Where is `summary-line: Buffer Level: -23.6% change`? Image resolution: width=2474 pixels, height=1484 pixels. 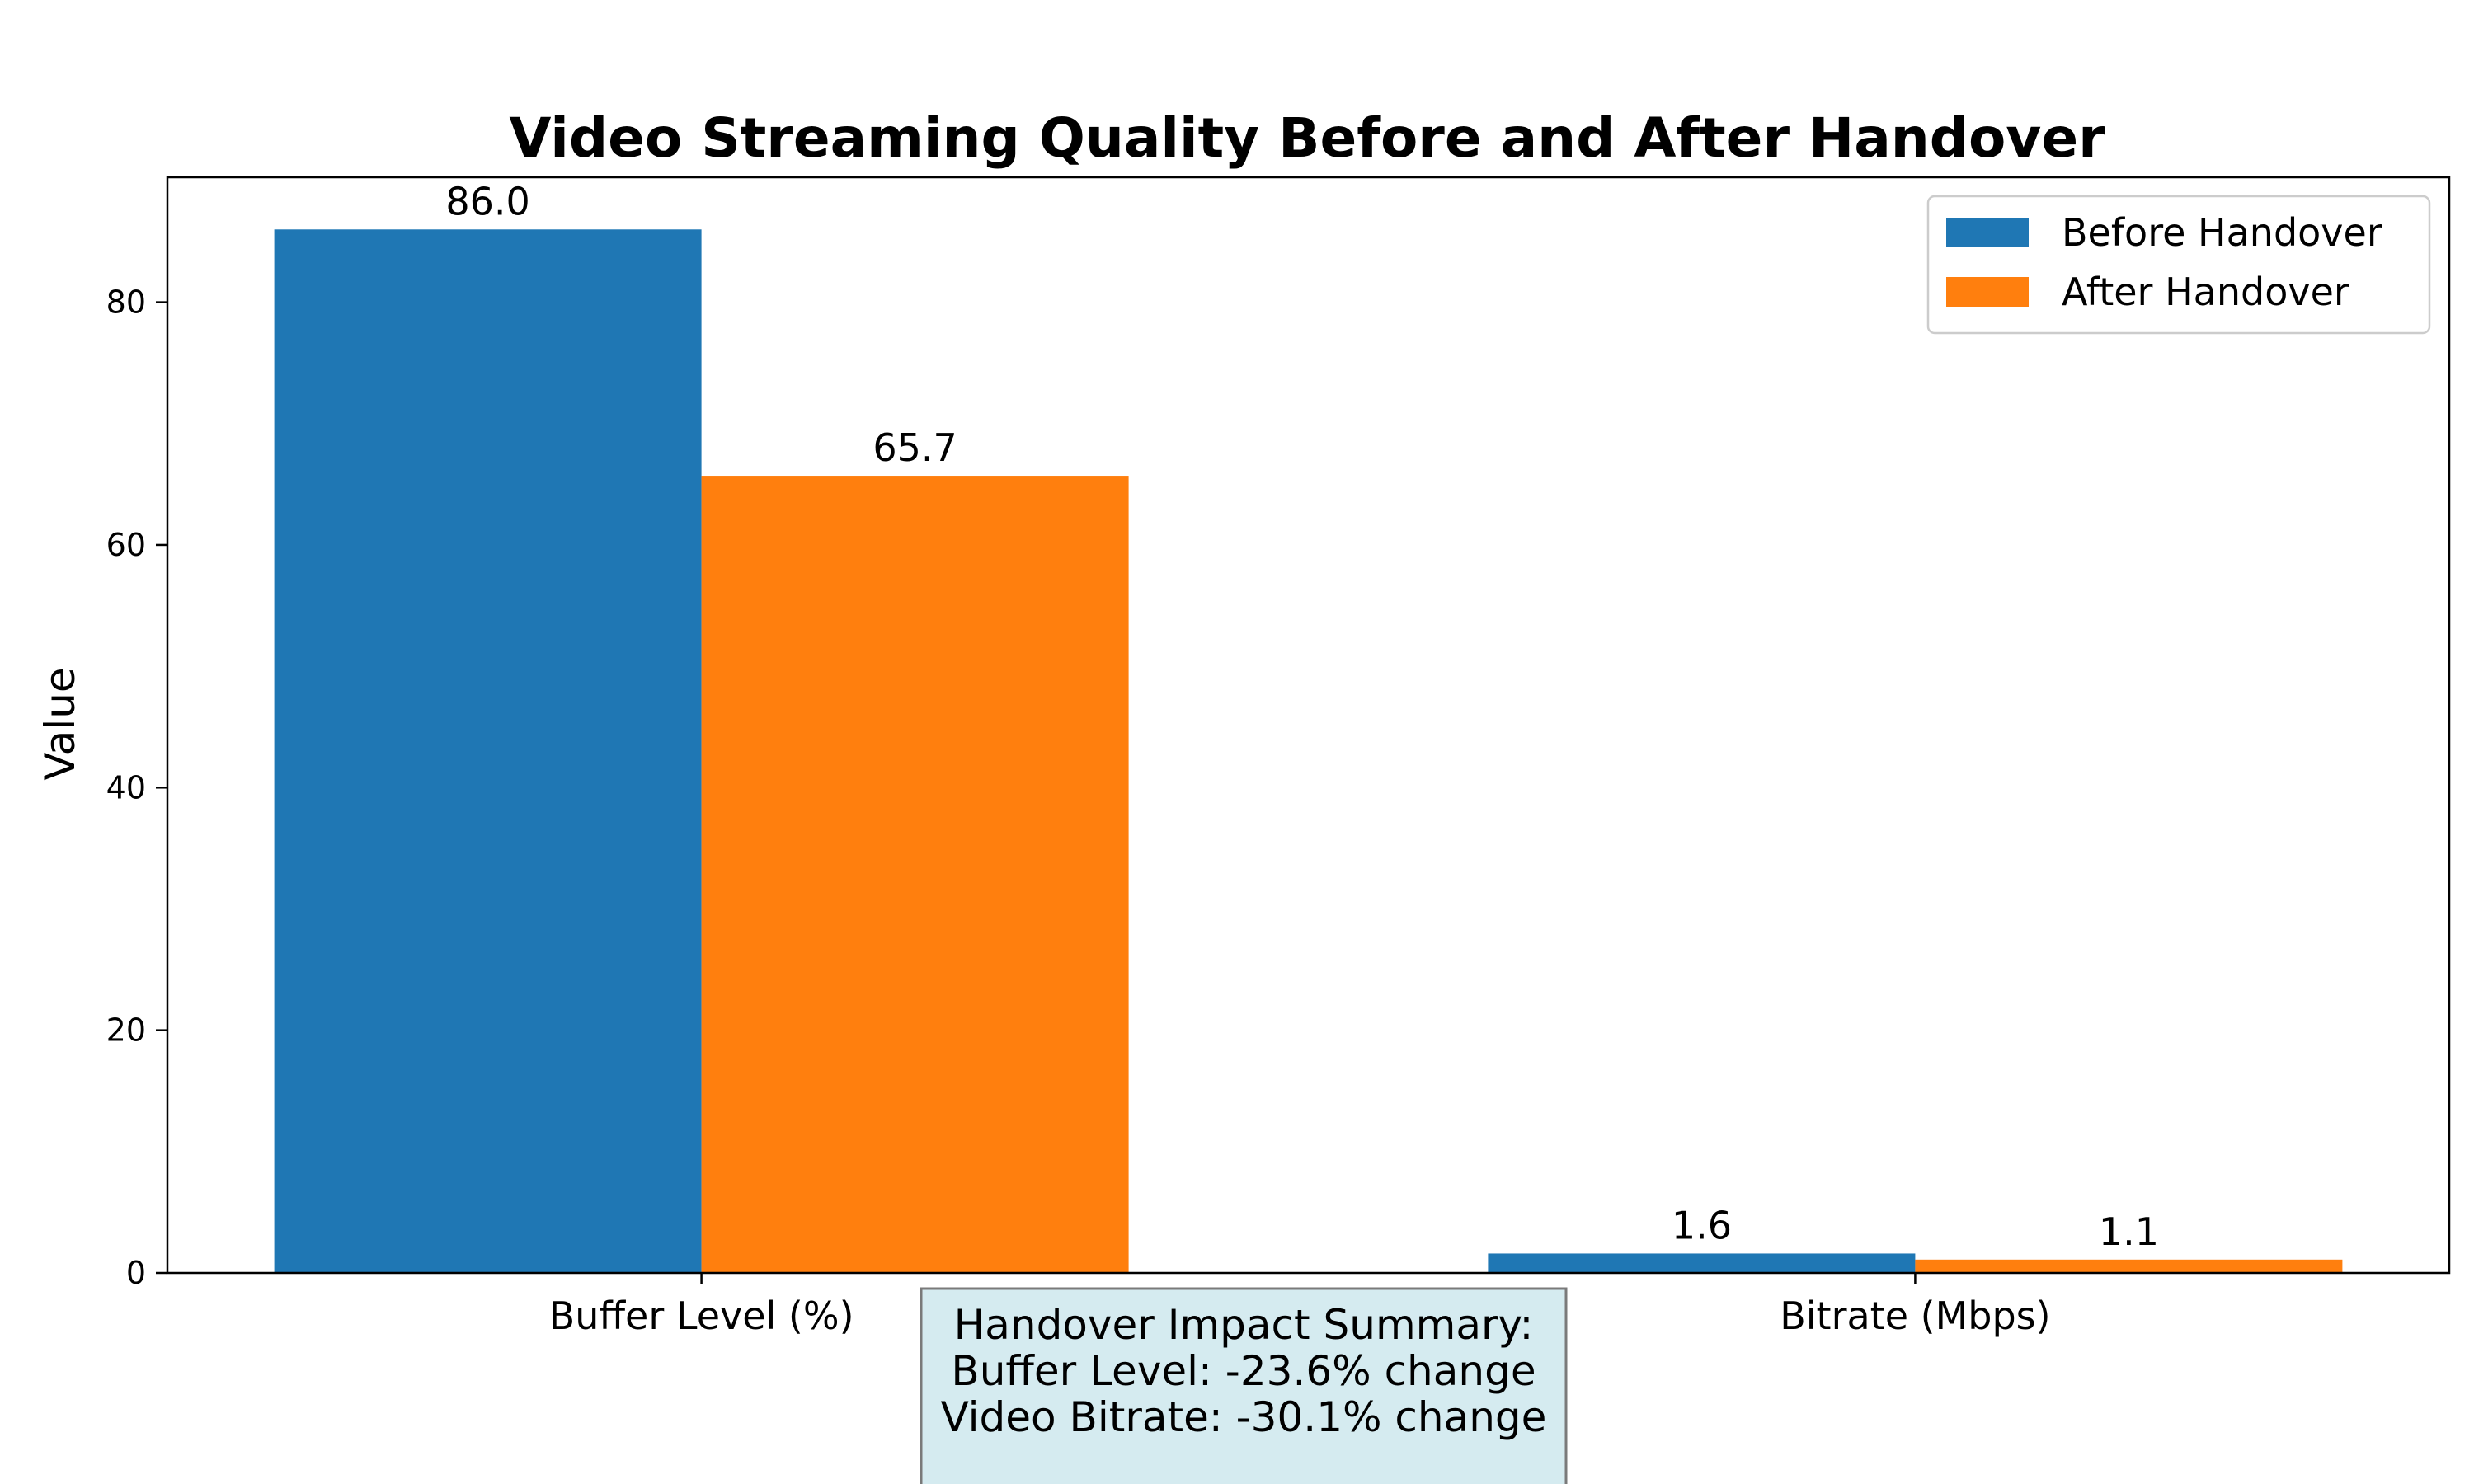 summary-line: Buffer Level: -23.6% change is located at coordinates (1243, 1371).